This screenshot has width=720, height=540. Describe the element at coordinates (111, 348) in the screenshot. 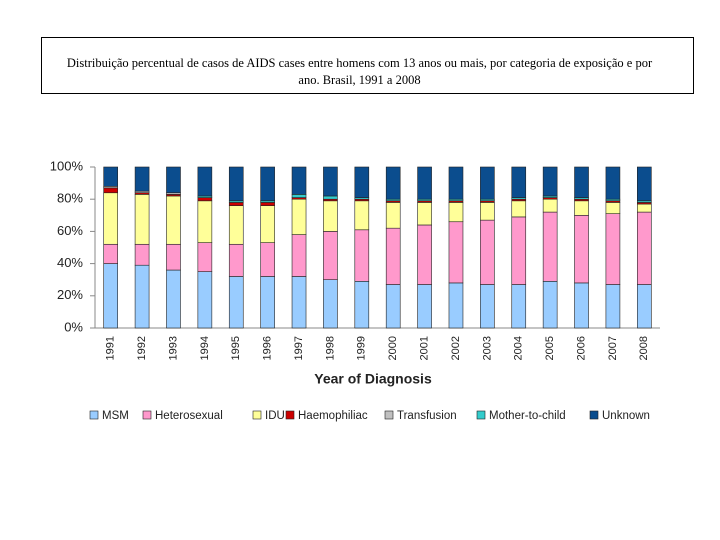

I see `x-tick-label: 1991` at that location.